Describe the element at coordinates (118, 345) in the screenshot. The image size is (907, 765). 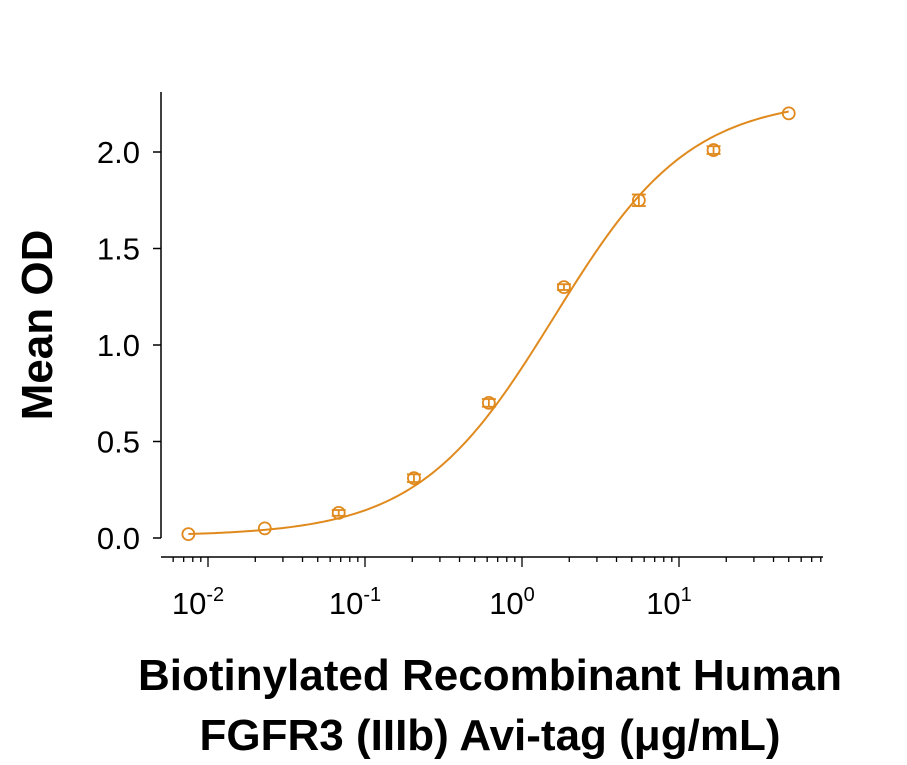
I see `y-tick-label: 1.0` at that location.